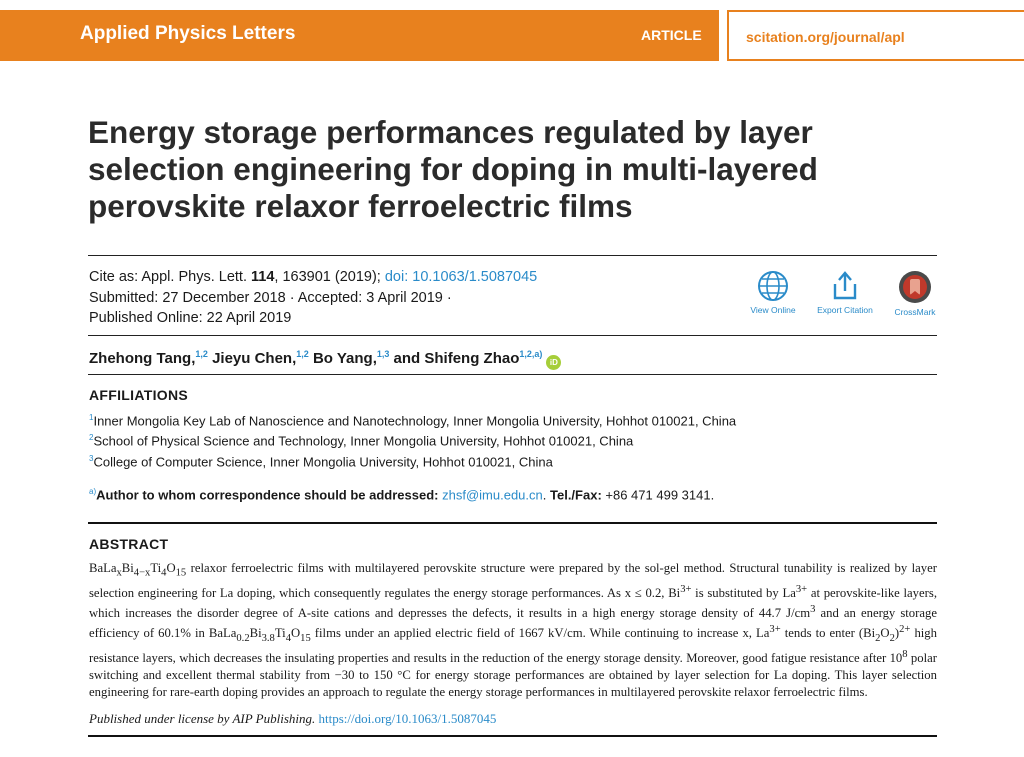 Image resolution: width=1024 pixels, height=757 pixels. Describe the element at coordinates (383, 354) in the screenshot. I see `author-affiliation-mark: 1,3` at that location.